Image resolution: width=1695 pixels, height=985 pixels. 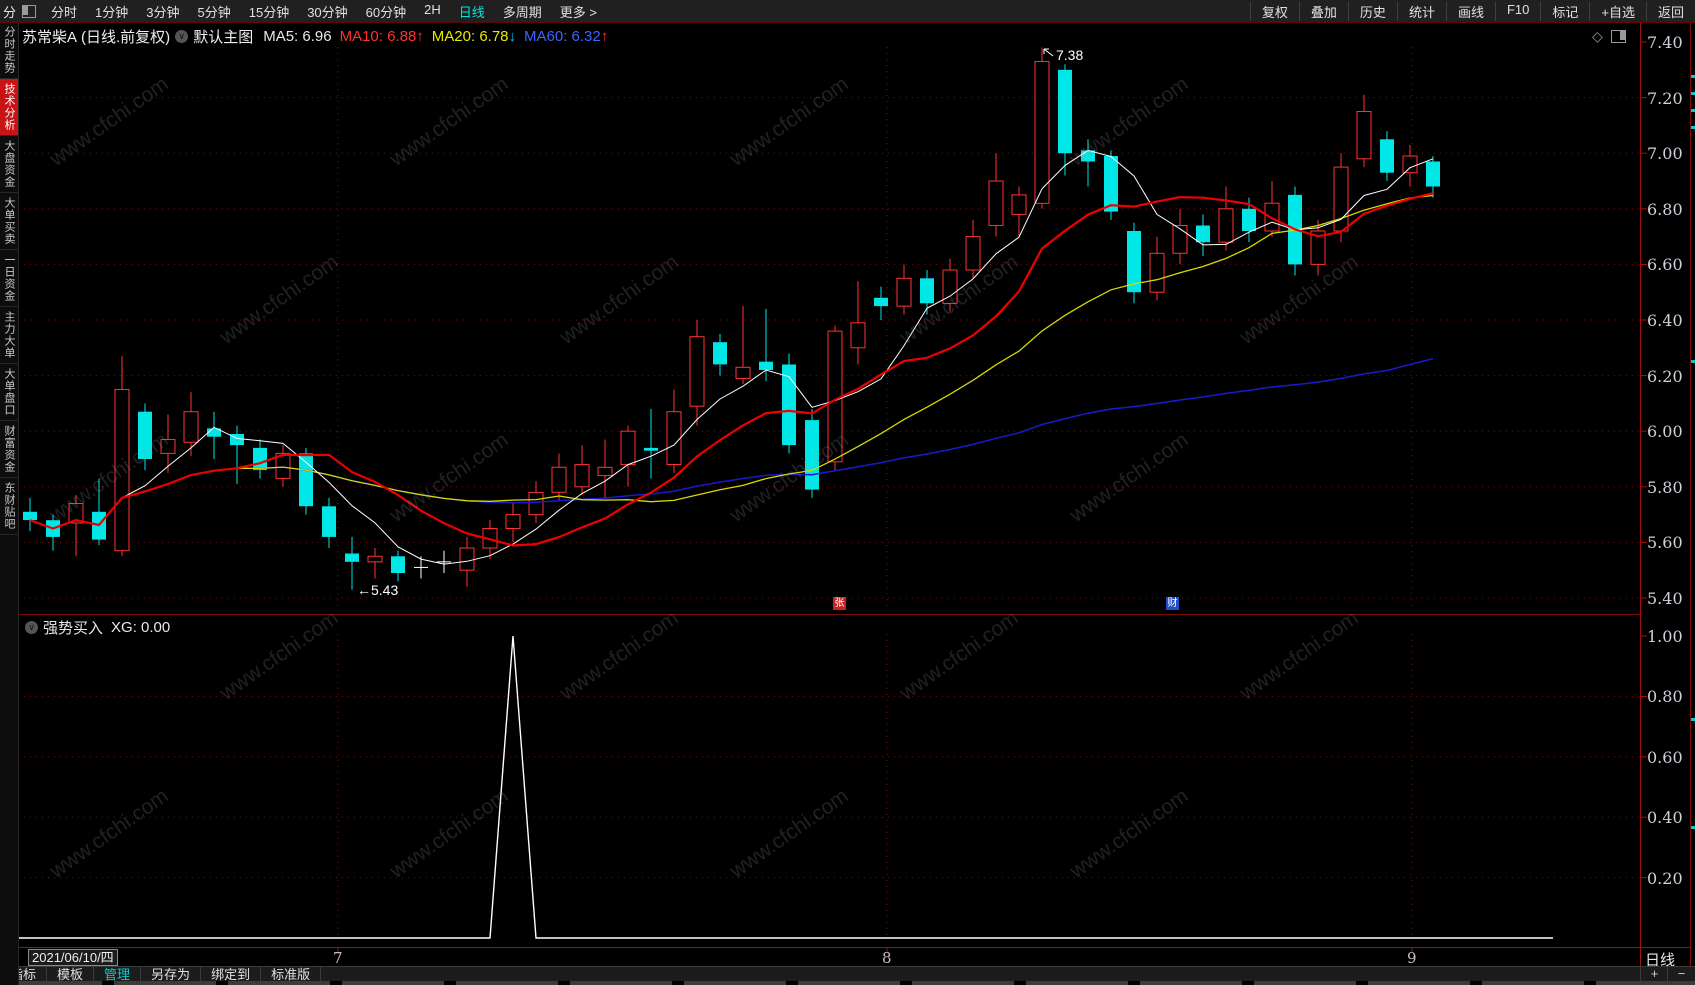 What do you see at coordinates (1597, 36) in the screenshot?
I see `diamond-icon: ◇` at bounding box center [1597, 36].